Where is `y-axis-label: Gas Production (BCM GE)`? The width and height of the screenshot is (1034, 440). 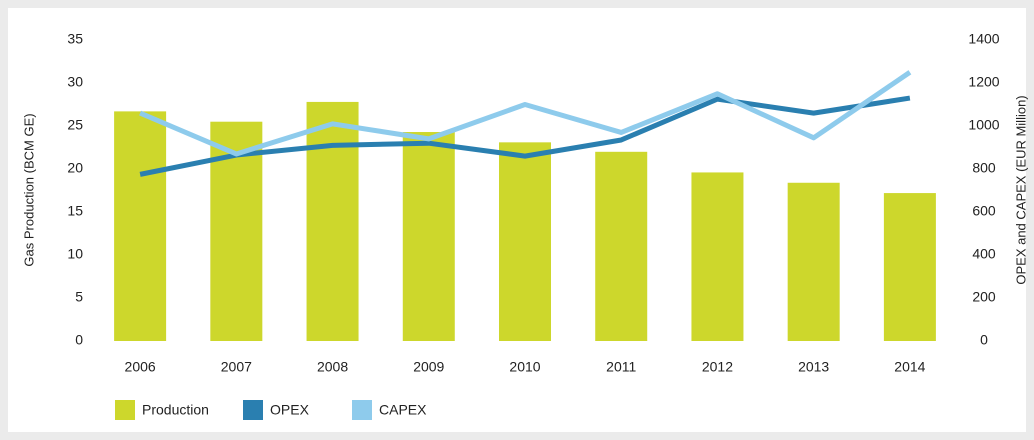
y-axis-label: Gas Production (BCM GE) is located at coordinates (28, 189).